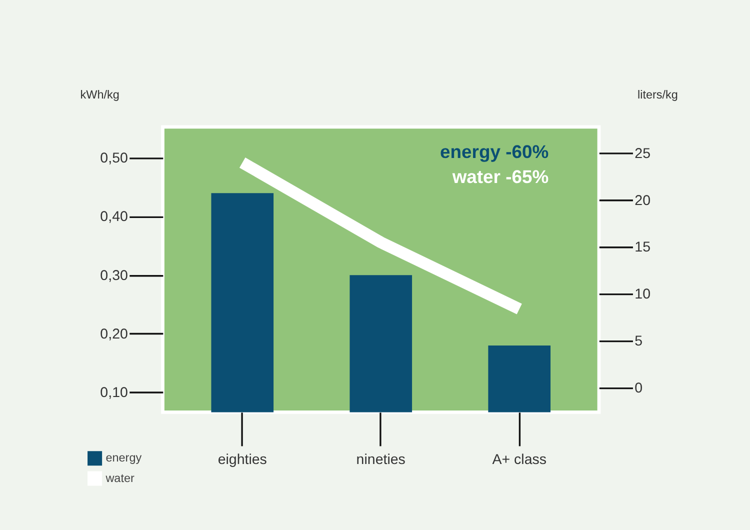 Image resolution: width=750 pixels, height=530 pixels. I want to click on y2-tick-label: 10, so click(642, 294).